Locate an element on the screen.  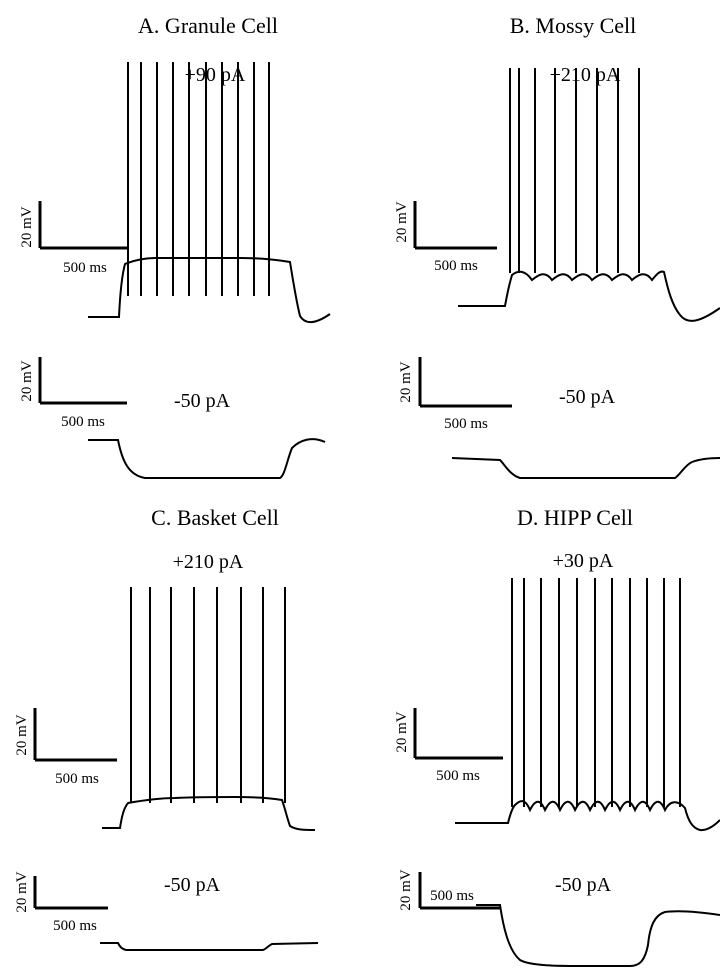
panel-c-title: C. Basket Cell is located at coordinates (215, 517).